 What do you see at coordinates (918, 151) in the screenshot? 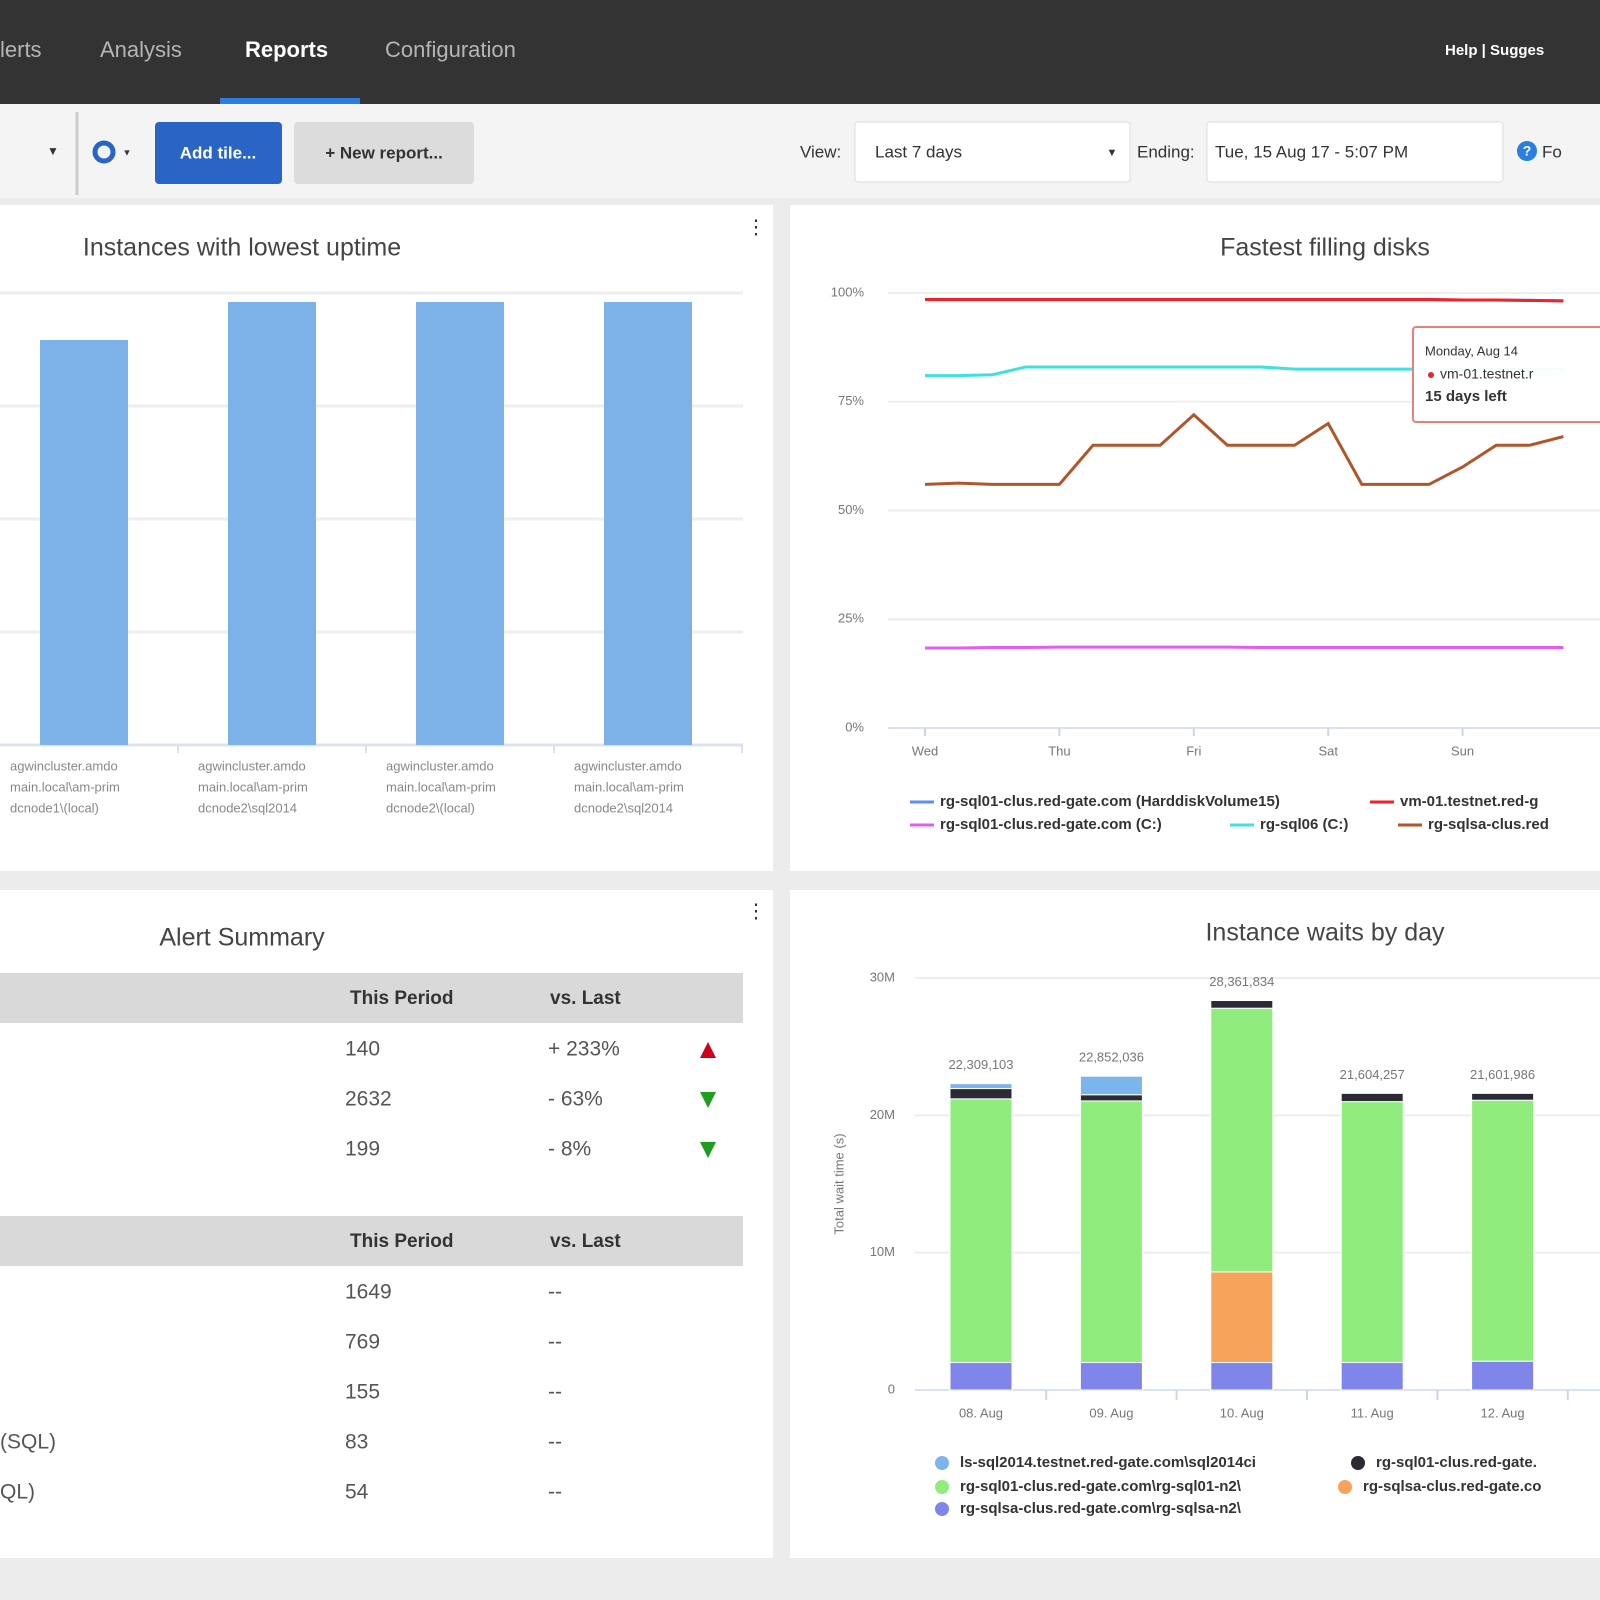
I see `view-value: Last 7 days` at bounding box center [918, 151].